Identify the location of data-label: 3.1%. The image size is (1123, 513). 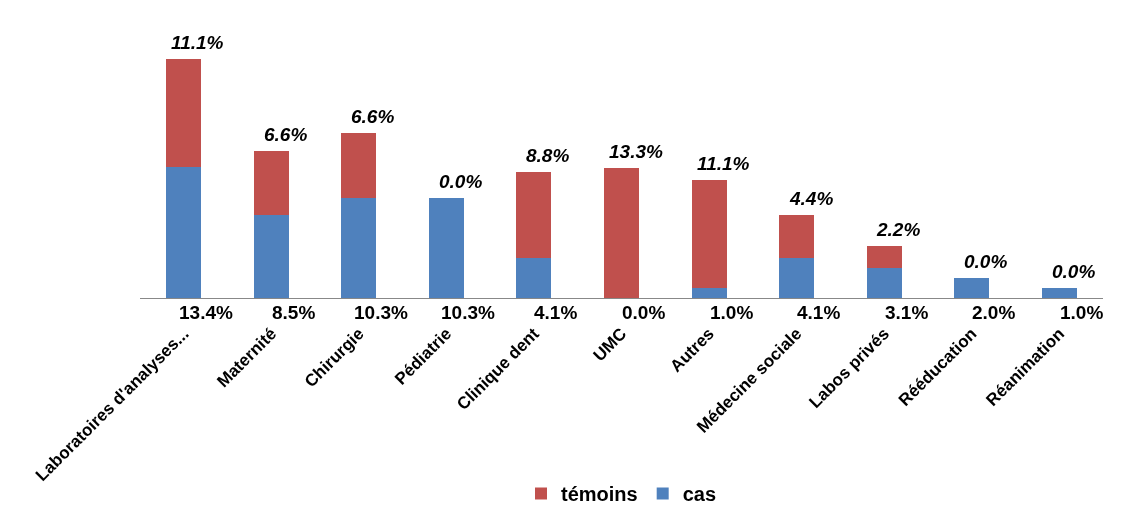
(907, 312).